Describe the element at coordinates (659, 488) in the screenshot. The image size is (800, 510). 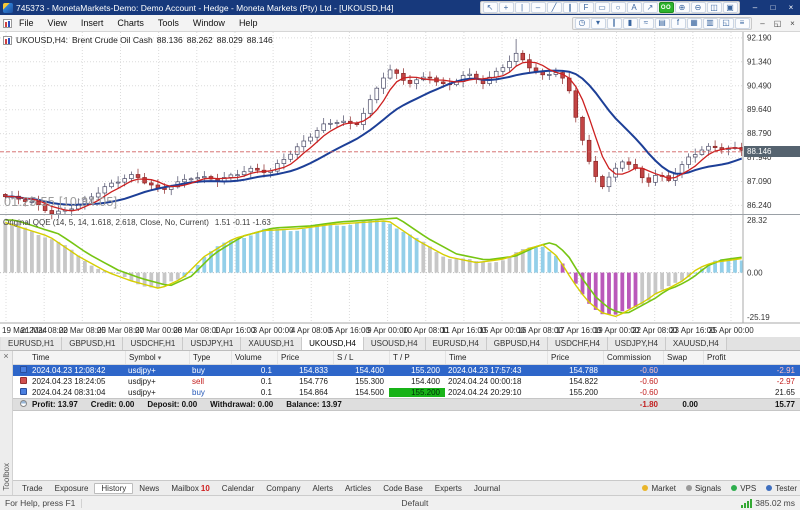
I see `quick-link-market: Market` at that location.